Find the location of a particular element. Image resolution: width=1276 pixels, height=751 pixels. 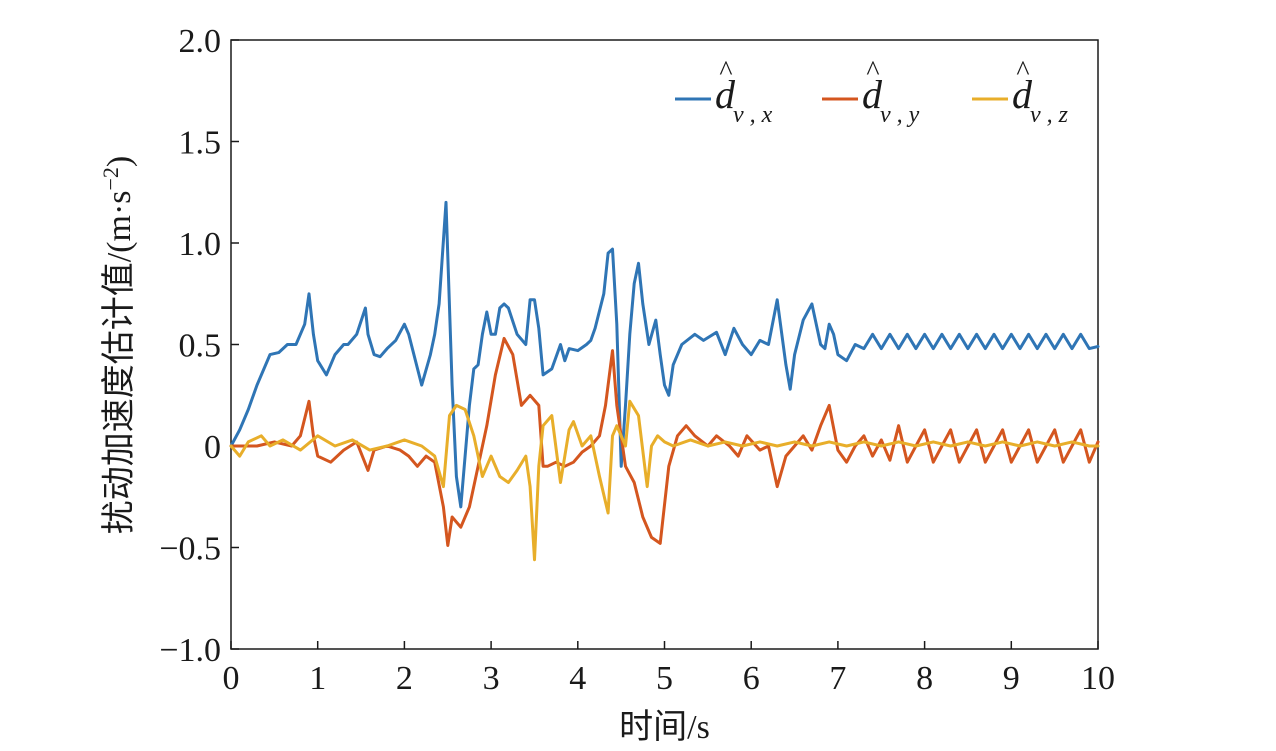

legend-label-subscript: v , z is located at coordinates (1049, 115).